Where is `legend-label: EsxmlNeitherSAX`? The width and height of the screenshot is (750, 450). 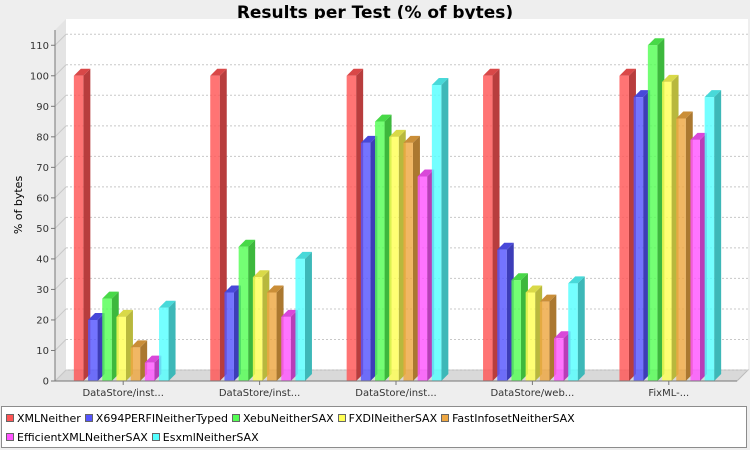 legend-label: EsxmlNeitherSAX is located at coordinates (210, 437).